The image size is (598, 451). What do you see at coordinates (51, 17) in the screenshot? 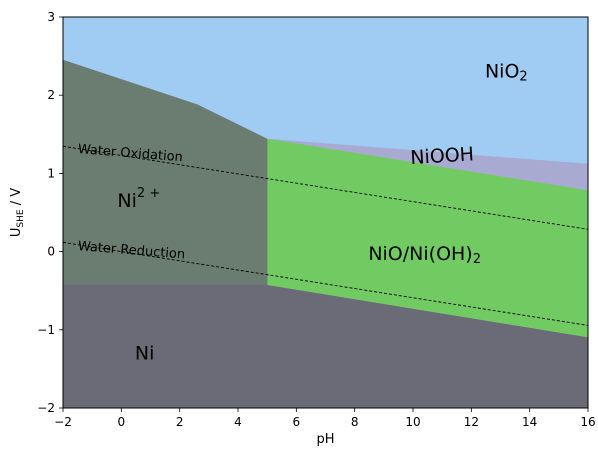
I see `y-tick-label: 3` at bounding box center [51, 17].